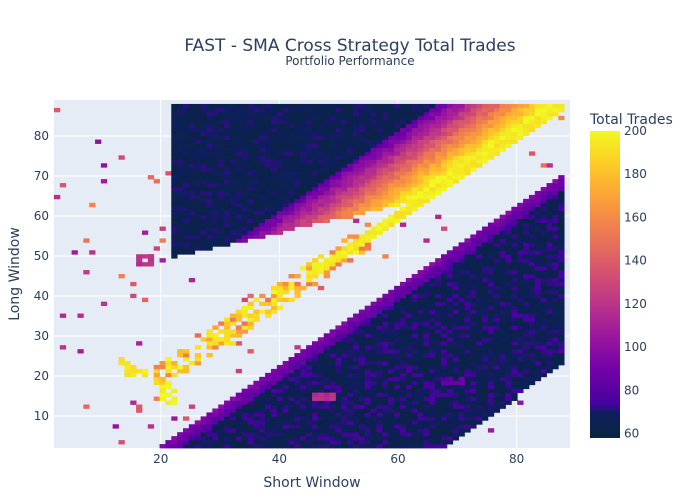  What do you see at coordinates (41, 216) in the screenshot?
I see `y-tick-label: 60` at bounding box center [41, 216].